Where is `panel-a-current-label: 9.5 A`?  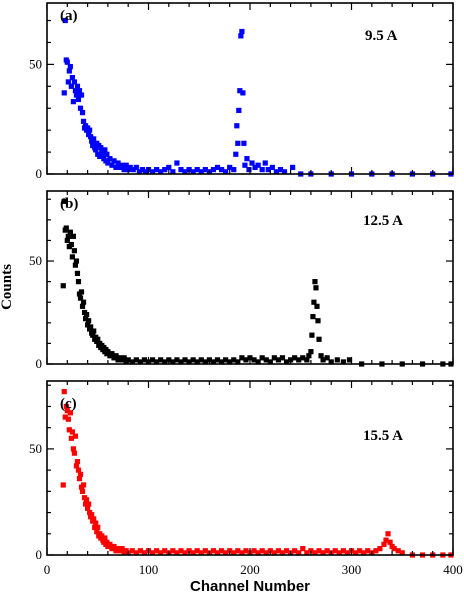
panel-a-current-label: 9.5 A is located at coordinates (381, 36).